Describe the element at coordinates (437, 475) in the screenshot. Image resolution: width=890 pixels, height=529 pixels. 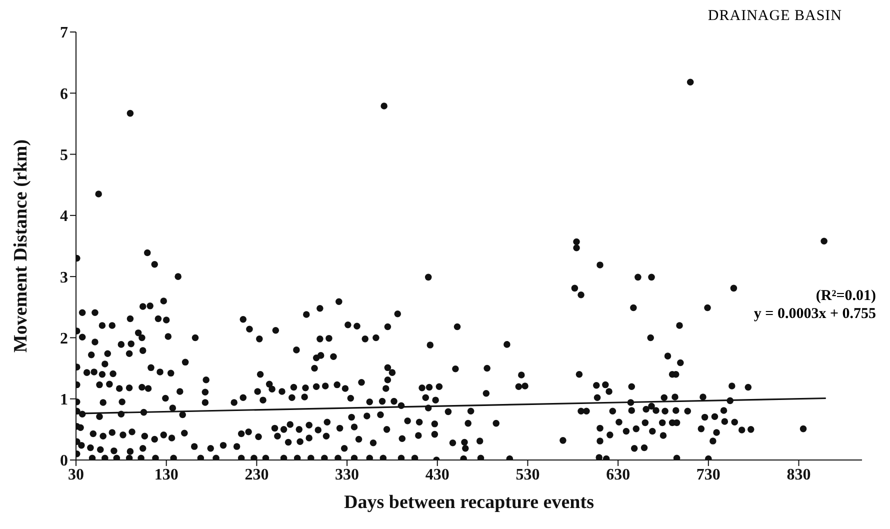
I see `x-tick-label: 430` at that location.